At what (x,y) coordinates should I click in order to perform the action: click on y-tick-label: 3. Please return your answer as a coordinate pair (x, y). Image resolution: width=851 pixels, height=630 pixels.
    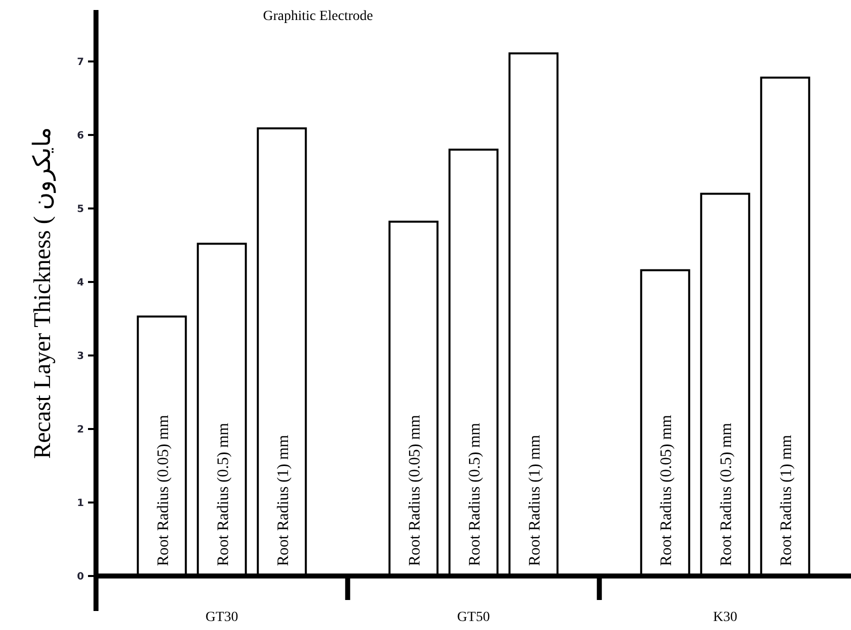
    Looking at the image, I should click on (80, 356).